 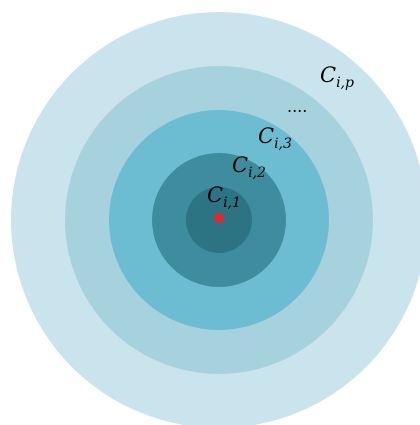 What do you see at coordinates (249, 167) in the screenshot?
I see `label-c-i-2: Ci,2` at bounding box center [249, 167].